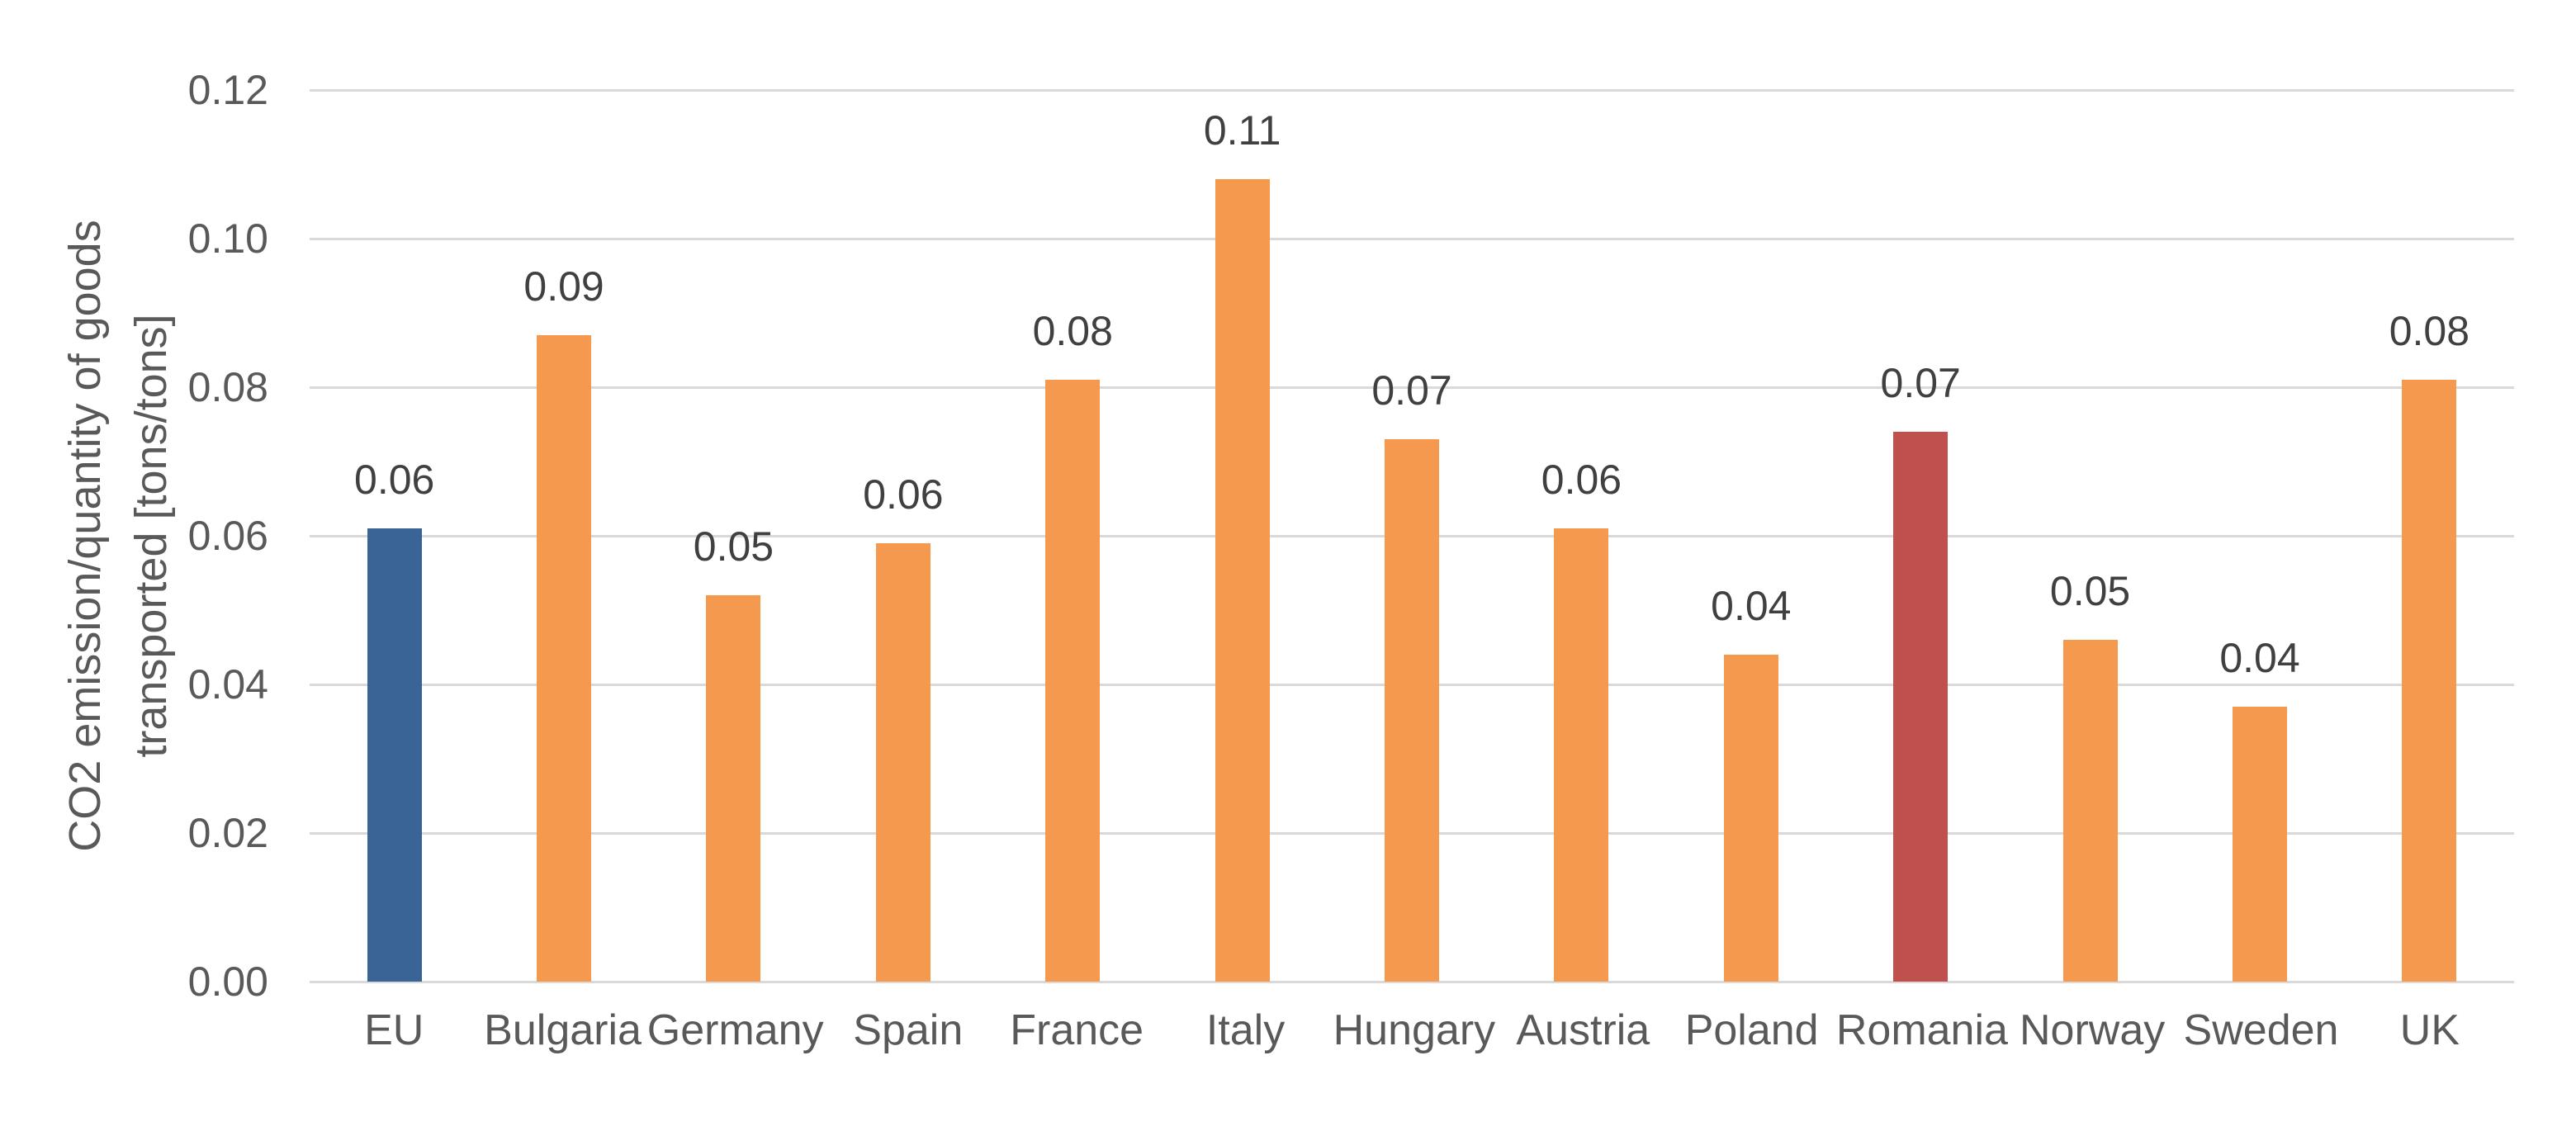  I want to click on bar-value-label-spain: 0.06, so click(903, 495).